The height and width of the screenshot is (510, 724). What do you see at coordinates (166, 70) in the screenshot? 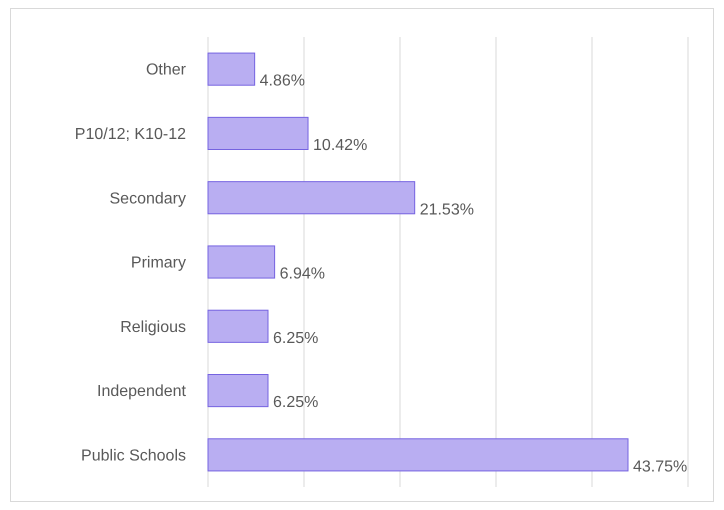
I see `y-tick-label: Other` at bounding box center [166, 70].